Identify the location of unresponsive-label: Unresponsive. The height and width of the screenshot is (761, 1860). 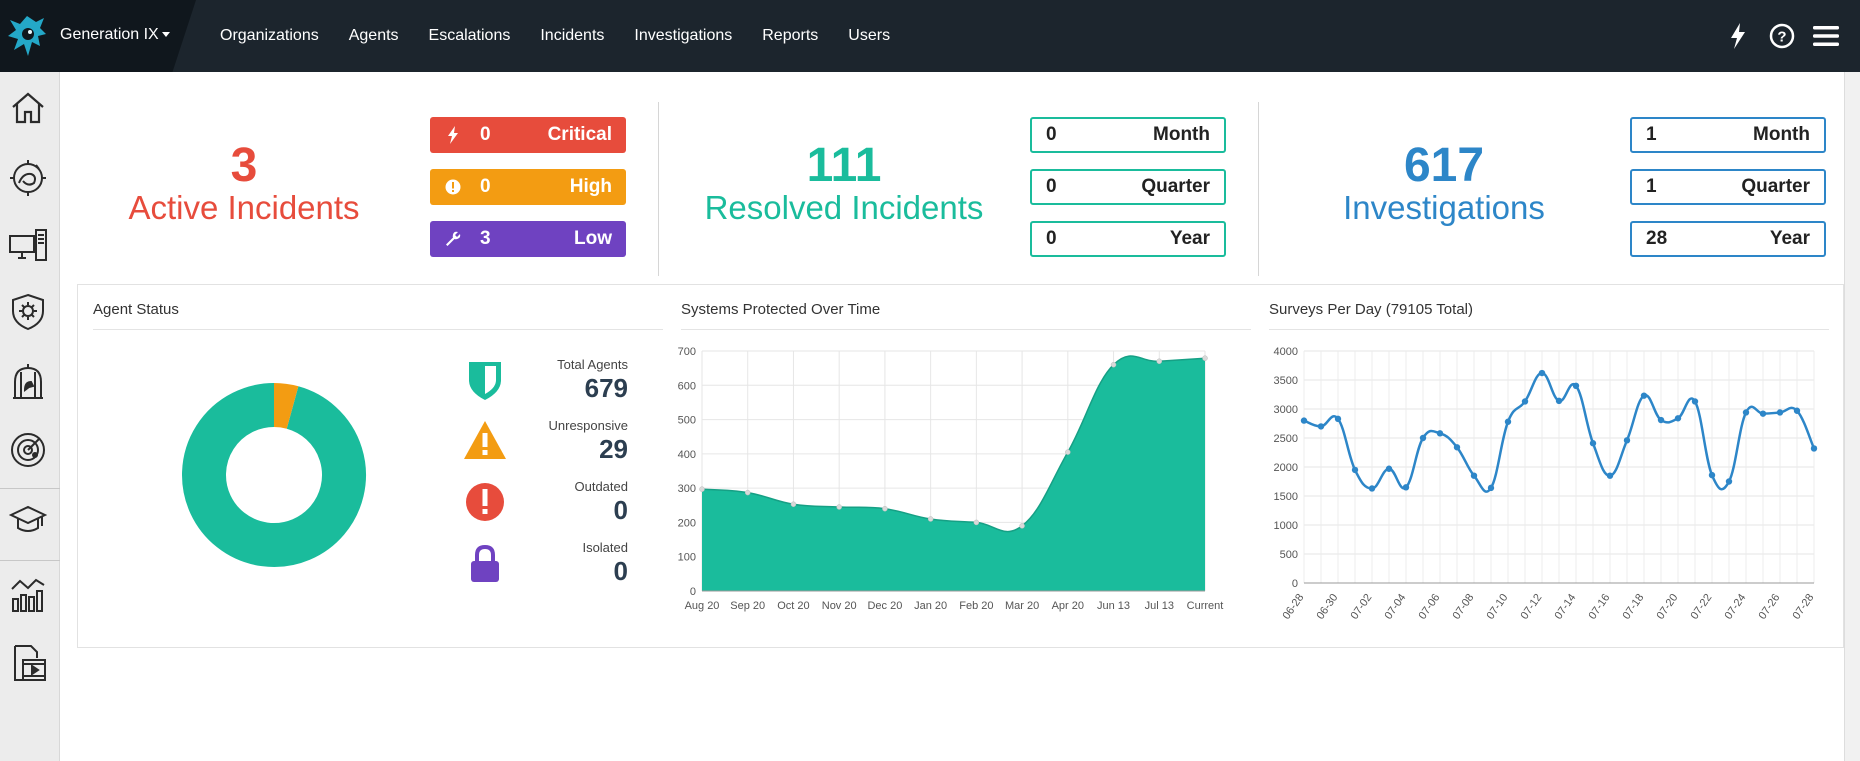
(588, 425).